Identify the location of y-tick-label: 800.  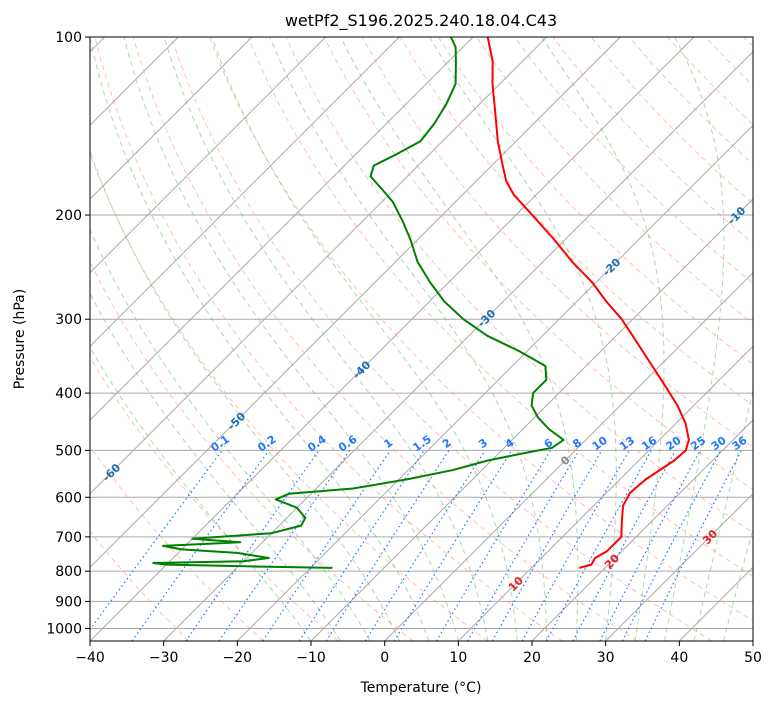
(68, 572).